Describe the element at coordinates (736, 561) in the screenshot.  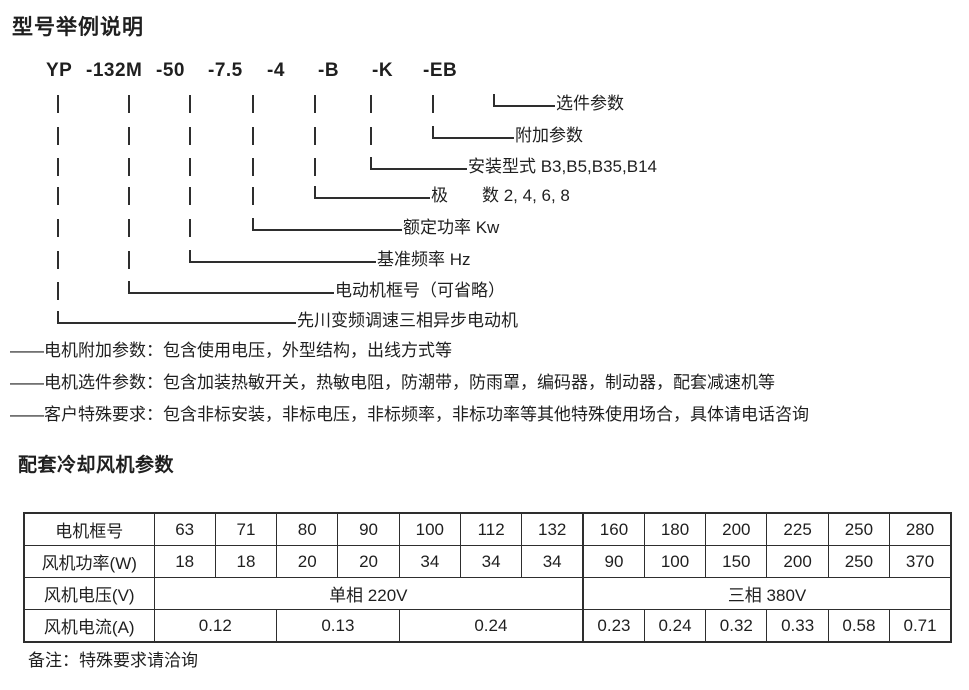
I see `table-cell: 150` at that location.